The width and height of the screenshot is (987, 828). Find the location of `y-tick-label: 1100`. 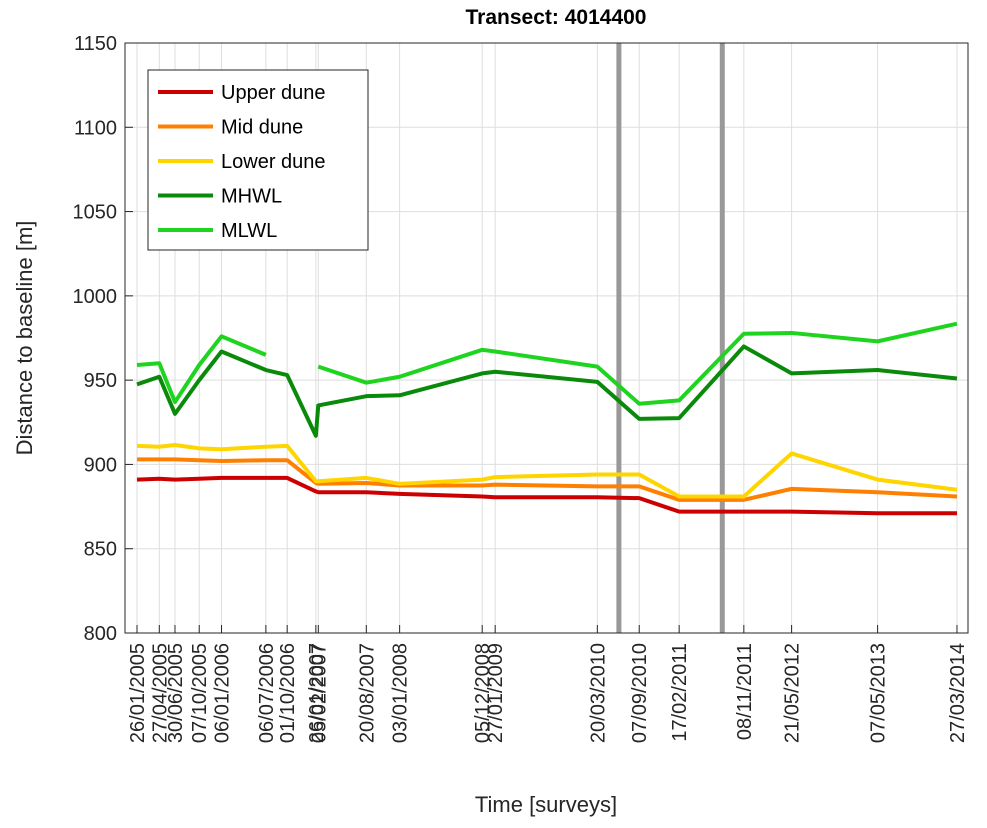

y-tick-label: 1100 is located at coordinates (95, 128).